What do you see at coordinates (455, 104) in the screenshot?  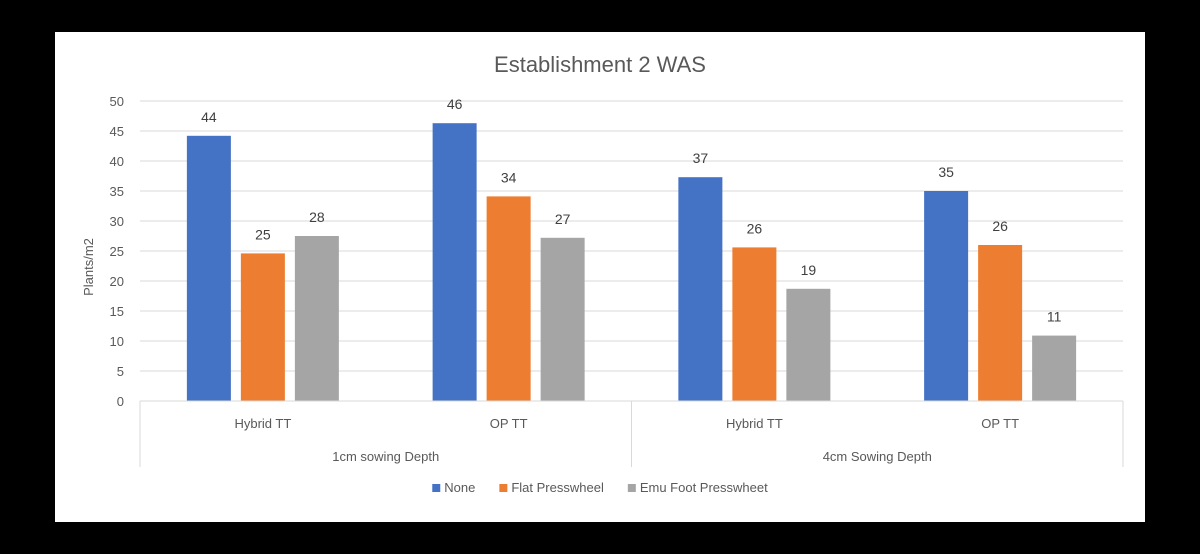 I see `data-label: 46` at bounding box center [455, 104].